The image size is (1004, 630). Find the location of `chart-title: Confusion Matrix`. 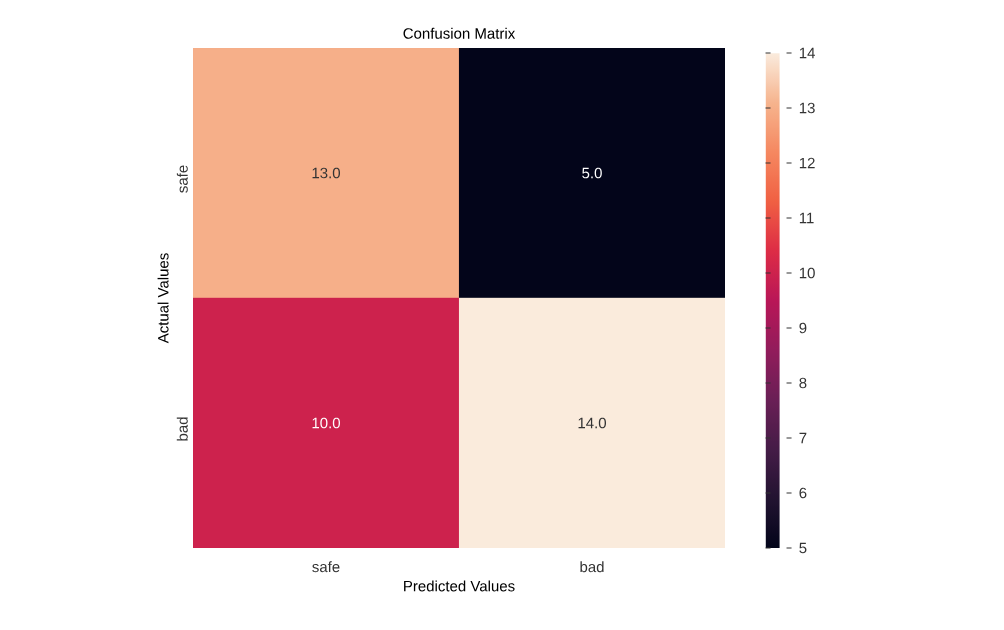

chart-title: Confusion Matrix is located at coordinates (459, 33).